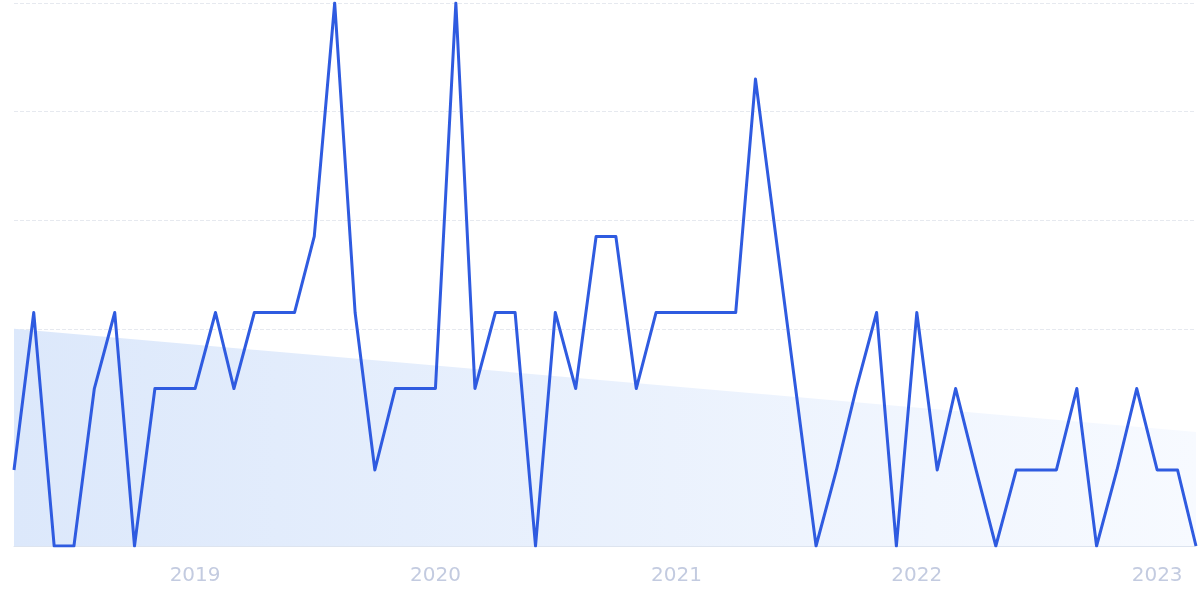  I want to click on x-tick-label: 2020, so click(435, 574).